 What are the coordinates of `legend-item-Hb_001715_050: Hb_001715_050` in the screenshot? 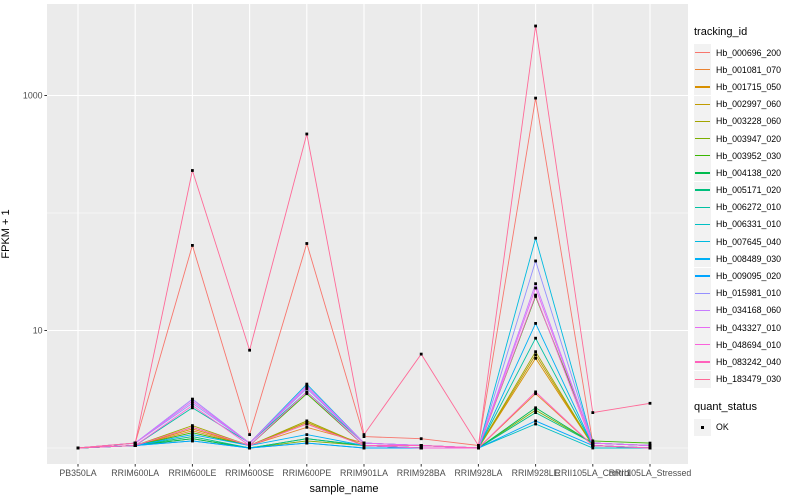 It's located at (746, 87).